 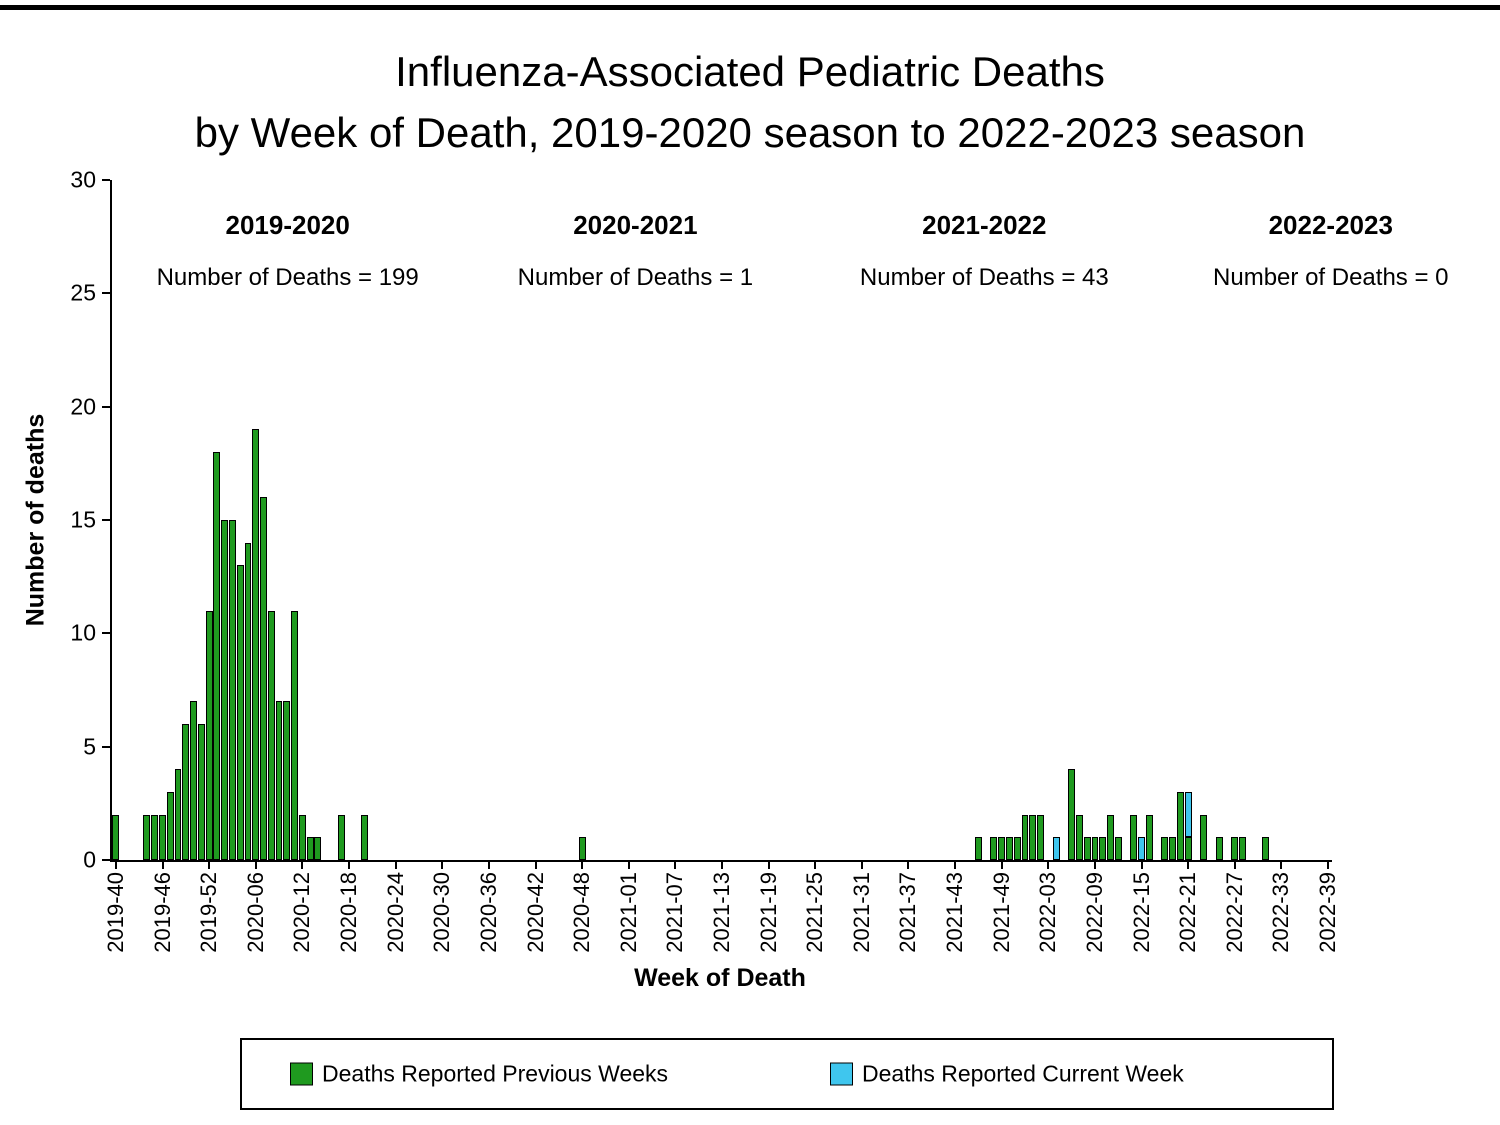 What do you see at coordinates (1134, 837) in the screenshot?
I see `bar-2022-14-previous` at bounding box center [1134, 837].